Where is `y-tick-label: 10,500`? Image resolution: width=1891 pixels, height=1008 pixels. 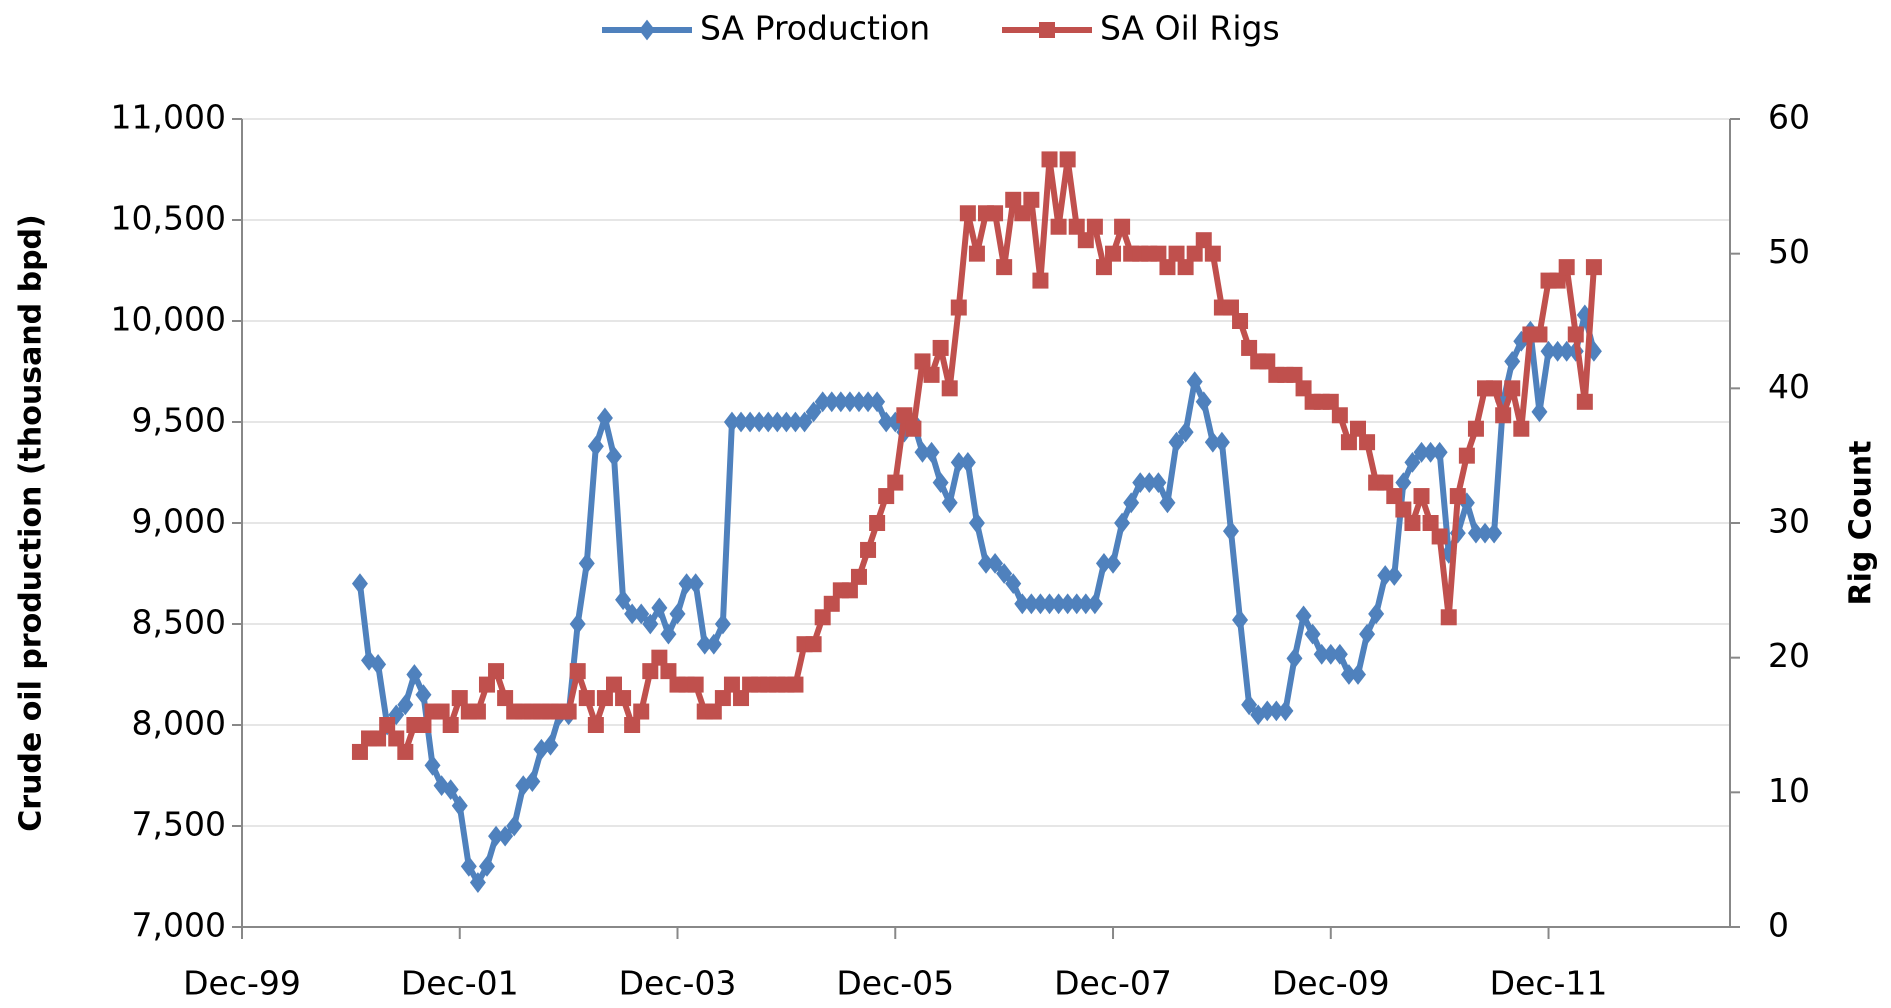 y-tick-label: 10,500 is located at coordinates (168, 218).